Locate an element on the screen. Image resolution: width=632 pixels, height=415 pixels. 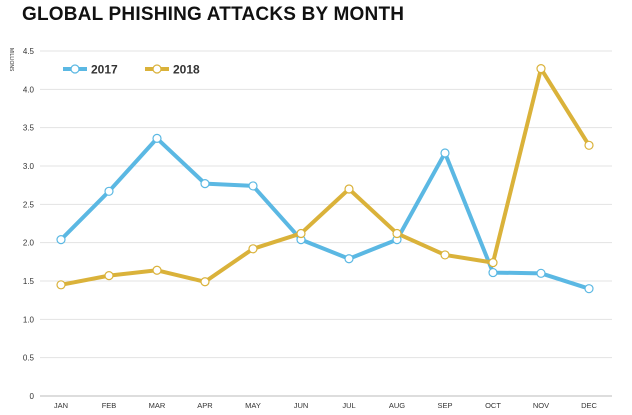
x-tick-label: AUG is located at coordinates (397, 405).